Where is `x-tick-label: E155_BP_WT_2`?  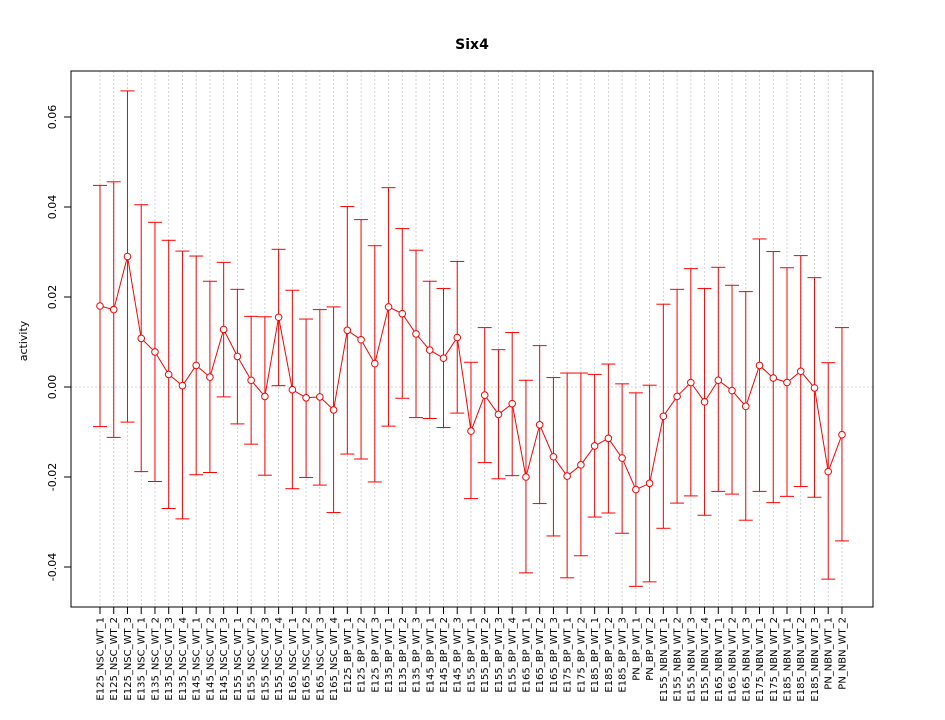 x-tick-label: E155_BP_WT_2 is located at coordinates (485, 655).